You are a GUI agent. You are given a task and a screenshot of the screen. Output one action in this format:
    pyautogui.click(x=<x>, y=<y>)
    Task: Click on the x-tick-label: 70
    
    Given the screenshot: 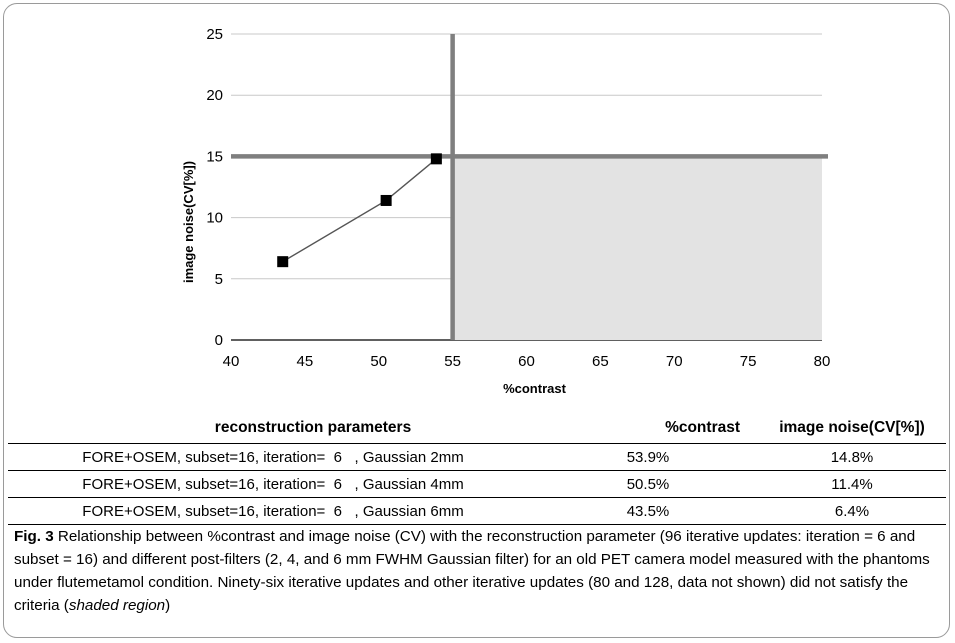 What is the action you would take?
    pyautogui.click(x=674, y=361)
    